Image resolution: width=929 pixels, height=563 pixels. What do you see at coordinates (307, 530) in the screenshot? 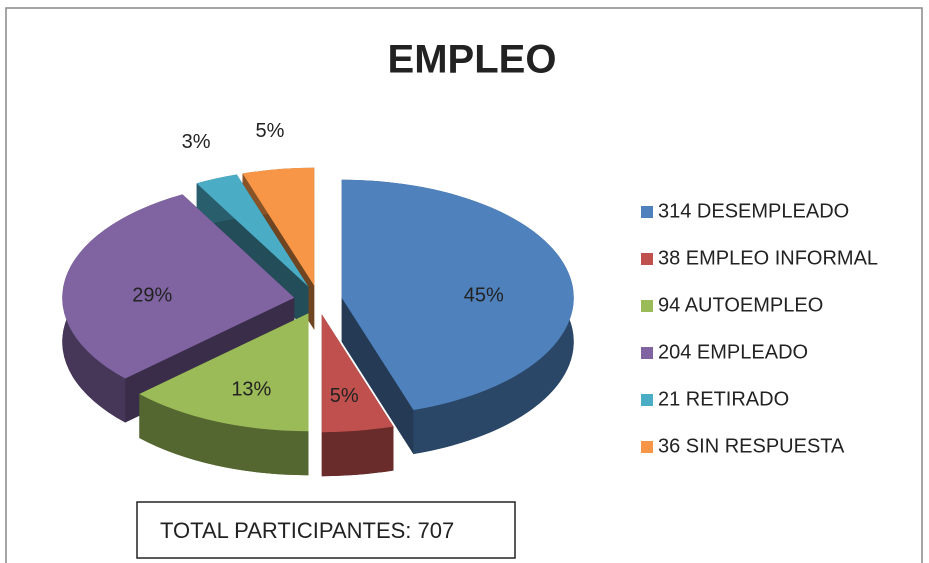
I see `annotation: TOTAL PARTICIPANTES: 707` at bounding box center [307, 530].